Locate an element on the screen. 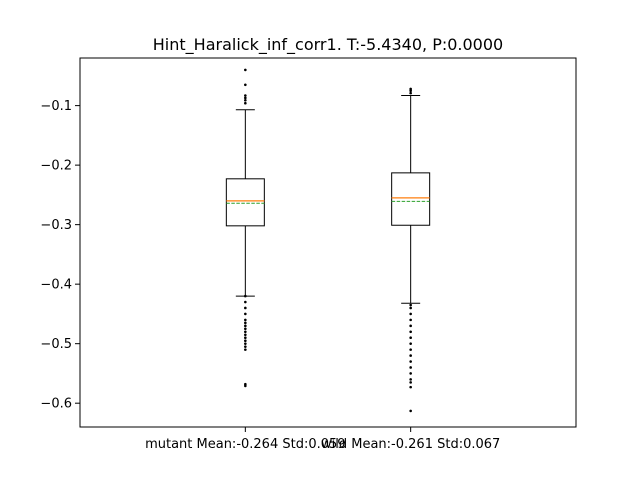 Image resolution: width=640 pixels, height=480 pixels. y-tick-label: −0.1 is located at coordinates (56, 106).